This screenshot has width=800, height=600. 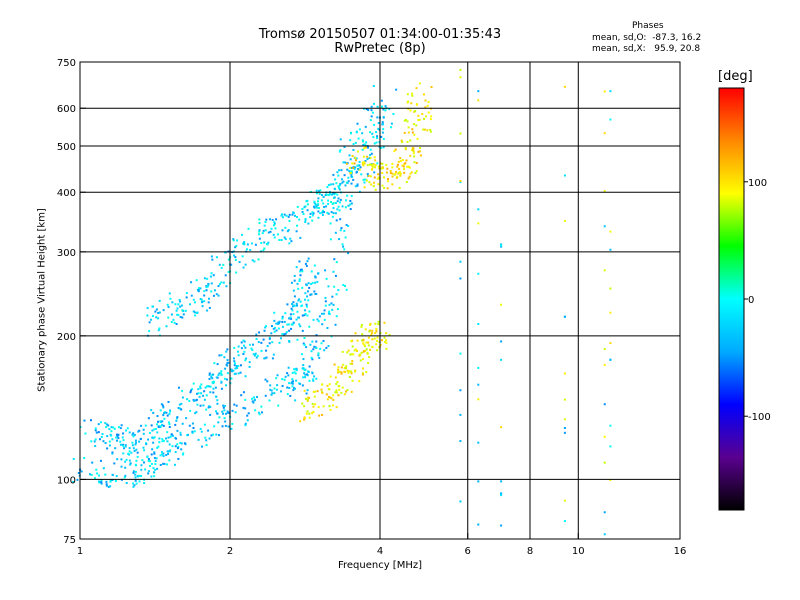 I want to click on colorbar-tick-label: 100, so click(x=757, y=183).